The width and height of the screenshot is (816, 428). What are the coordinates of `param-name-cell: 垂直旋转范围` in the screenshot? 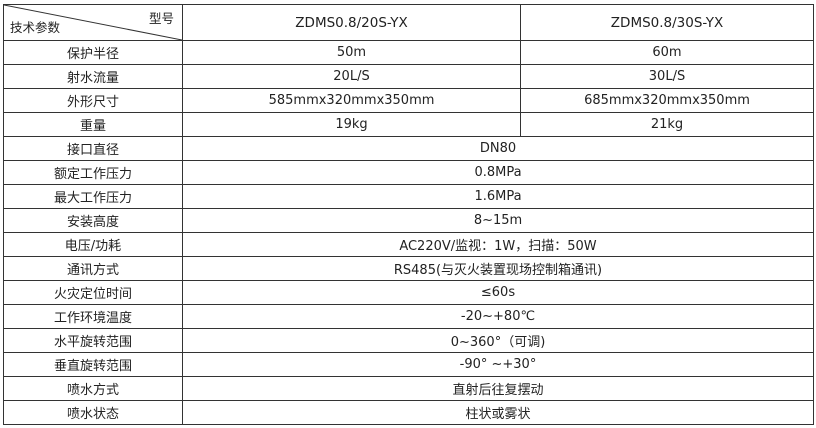 It's located at (93, 364).